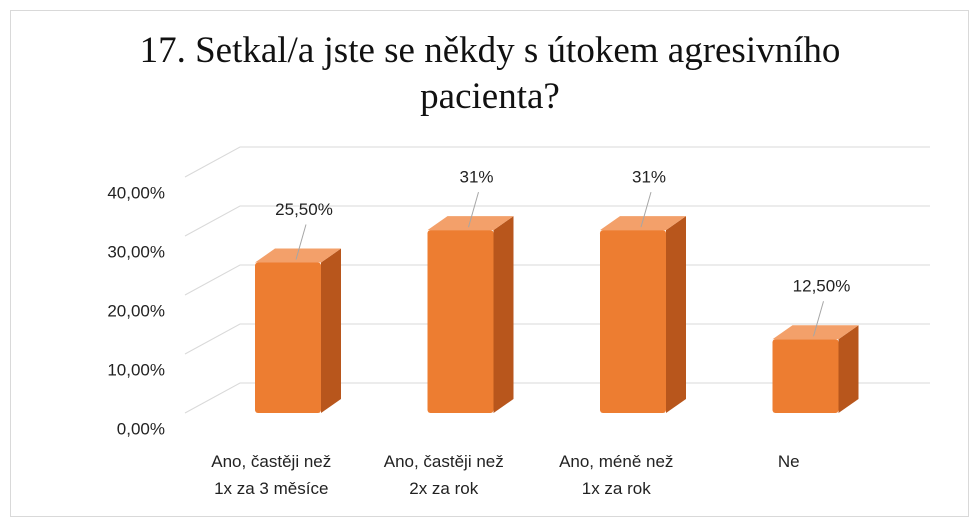  What do you see at coordinates (141, 428) in the screenshot?
I see `y-tick-label: 0,00%` at bounding box center [141, 428].